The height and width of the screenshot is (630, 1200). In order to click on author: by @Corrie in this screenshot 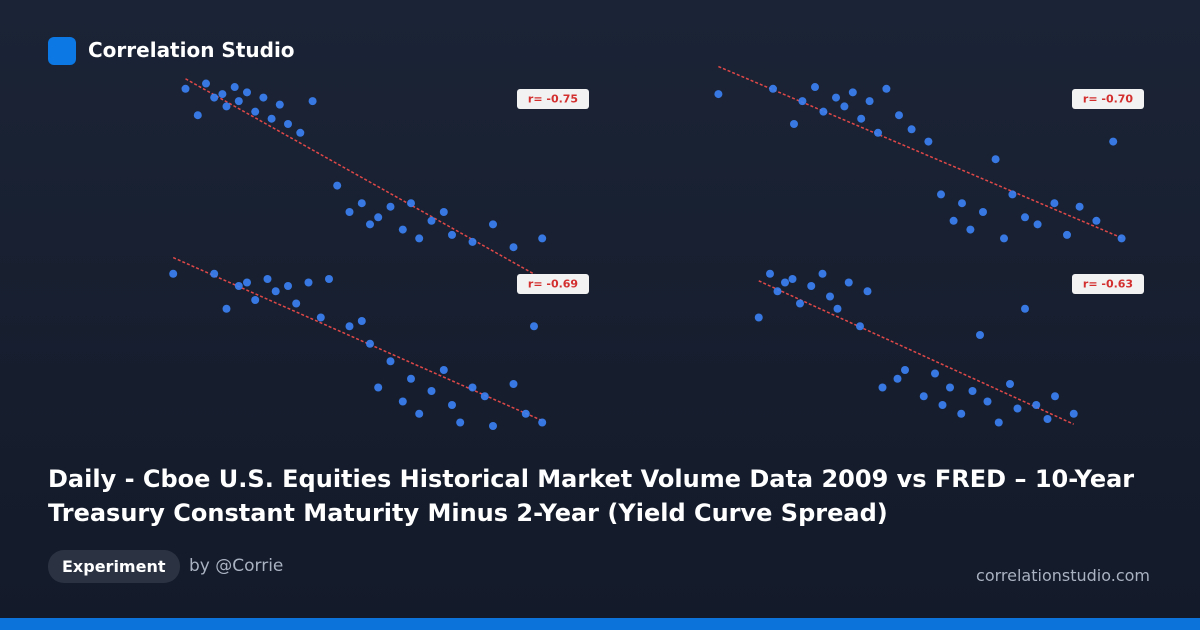, I will do `click(236, 566)`.